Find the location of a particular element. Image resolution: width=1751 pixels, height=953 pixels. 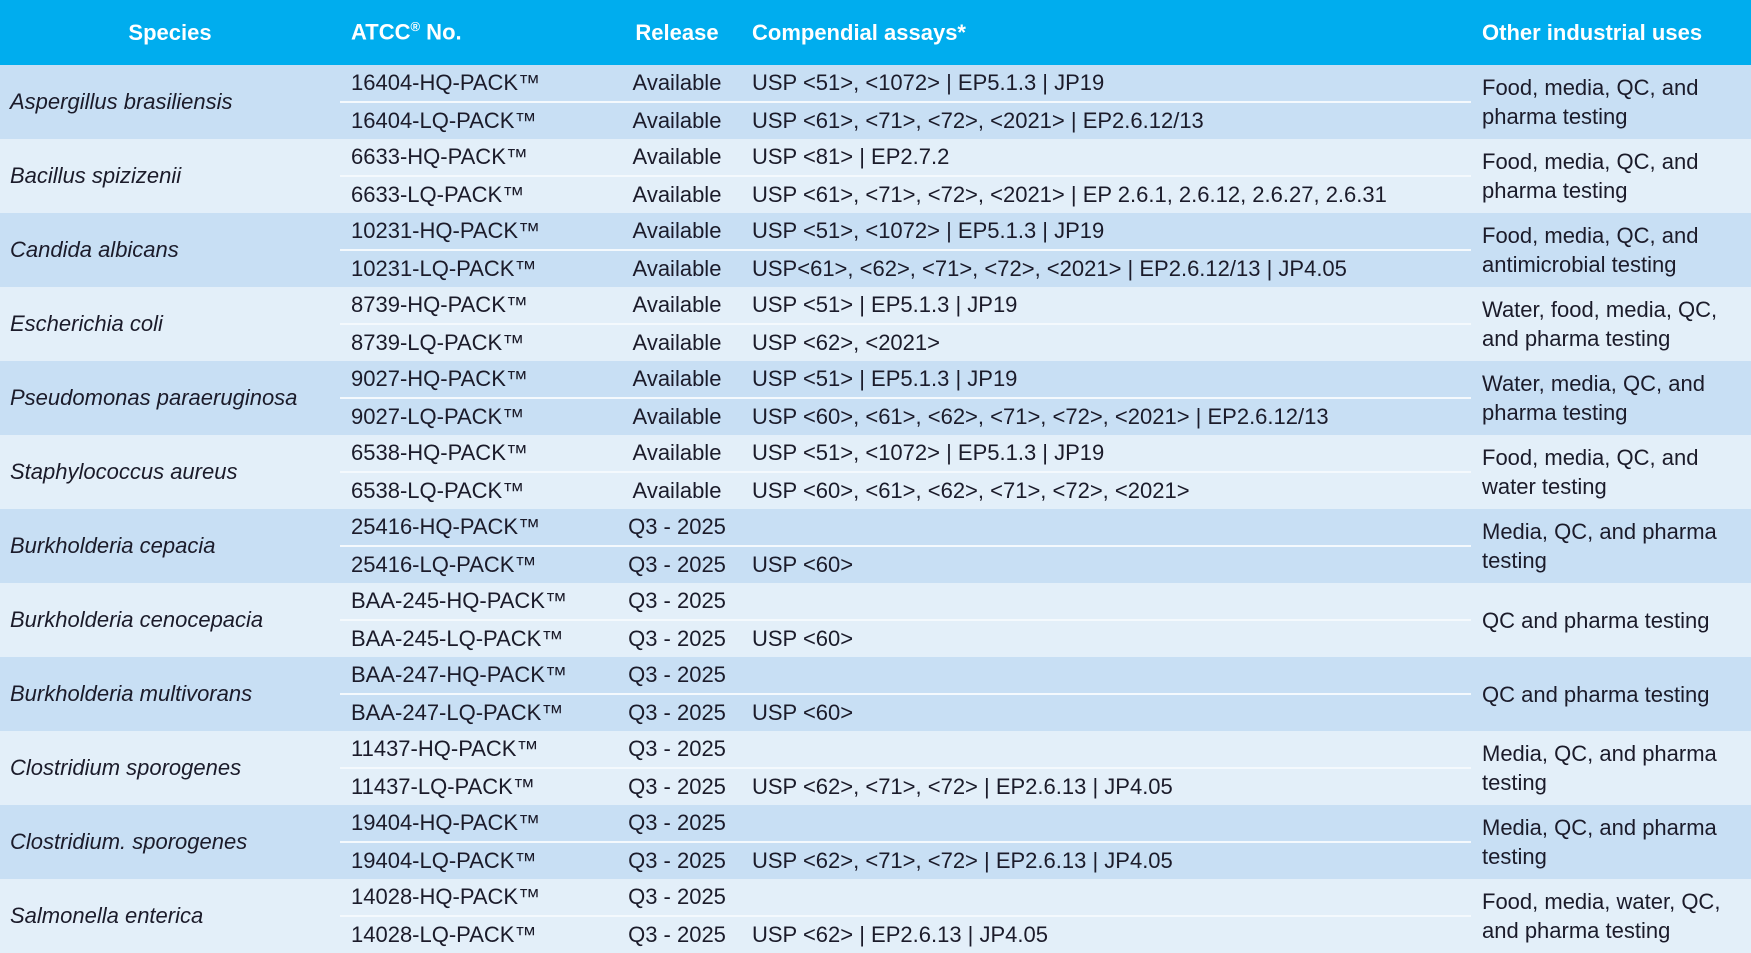

table-row: 25416-LQ-PACK™ Q3 - 2025 USP <60> is located at coordinates (875, 564).